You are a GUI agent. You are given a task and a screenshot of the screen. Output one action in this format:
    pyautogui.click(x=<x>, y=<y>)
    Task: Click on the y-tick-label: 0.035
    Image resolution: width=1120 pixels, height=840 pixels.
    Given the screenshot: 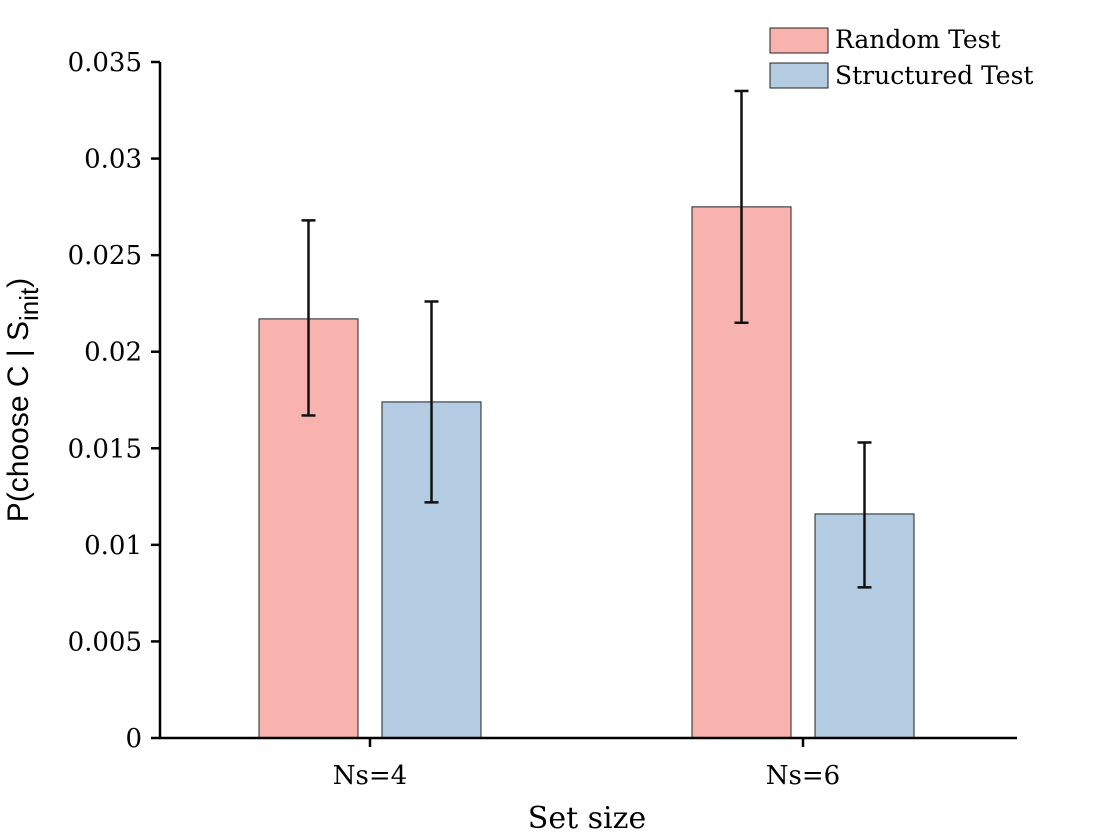 What is the action you would take?
    pyautogui.click(x=105, y=63)
    